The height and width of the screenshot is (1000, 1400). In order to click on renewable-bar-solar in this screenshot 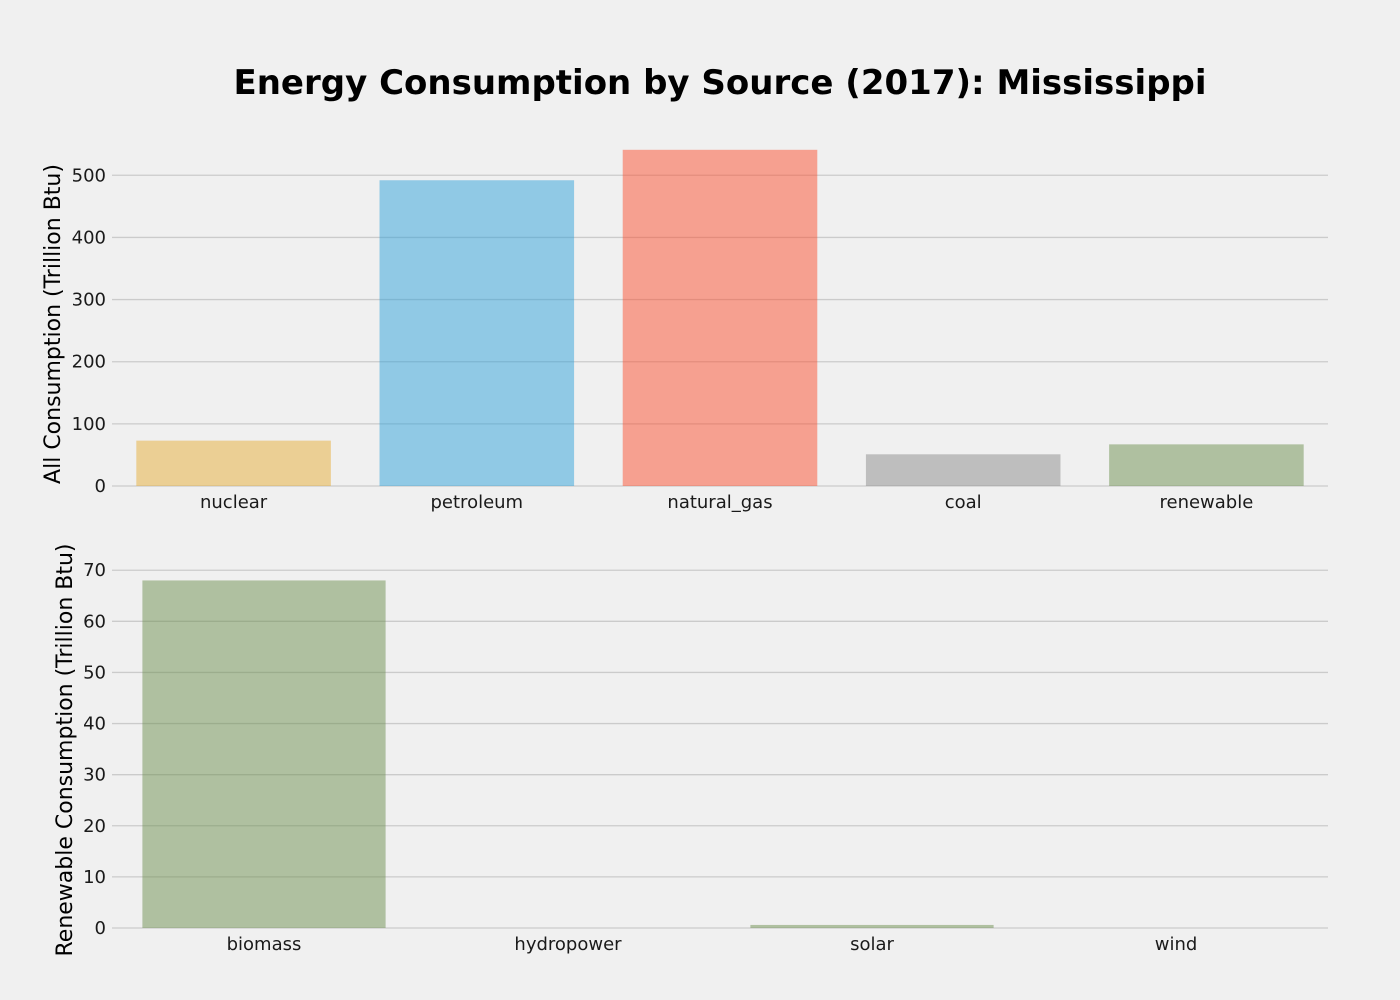, I will do `click(872, 926)`.